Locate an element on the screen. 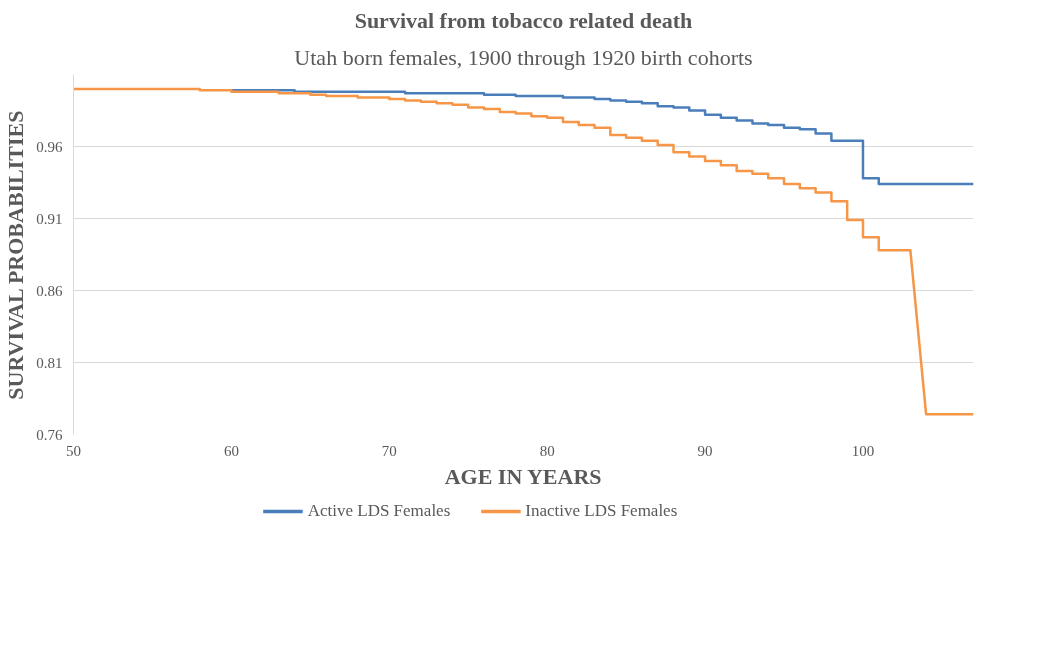 This screenshot has height=667, width=1055. y-tick-label: 0.81 is located at coordinates (49, 362).